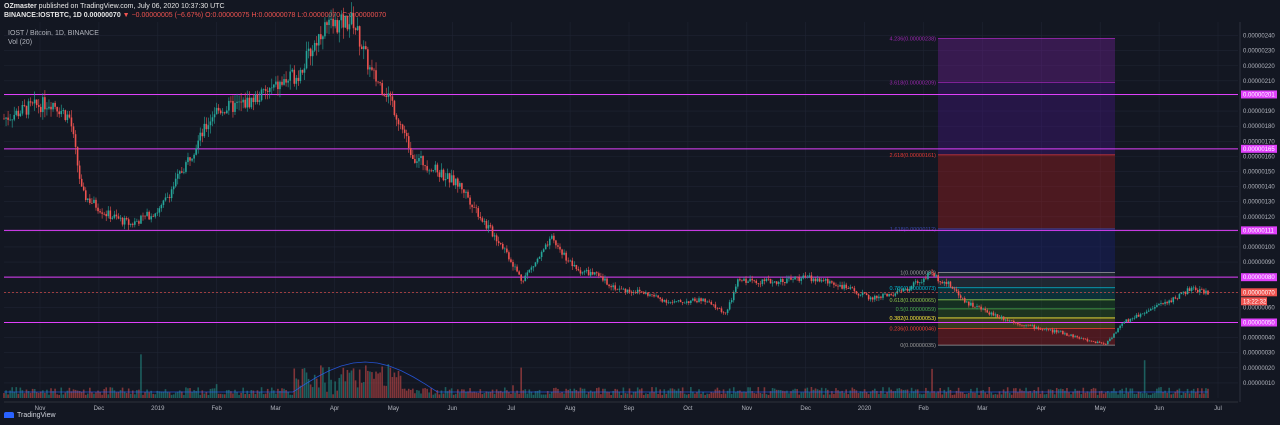 The image size is (1280, 425). I want to click on y-tick-label: 0.00000120, so click(1259, 218).